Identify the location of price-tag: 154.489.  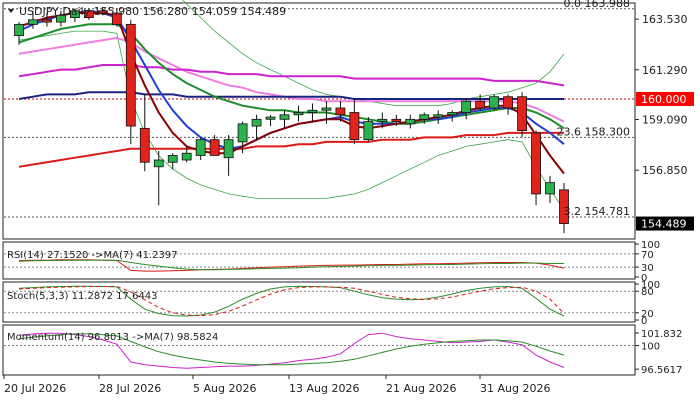
(665, 223).